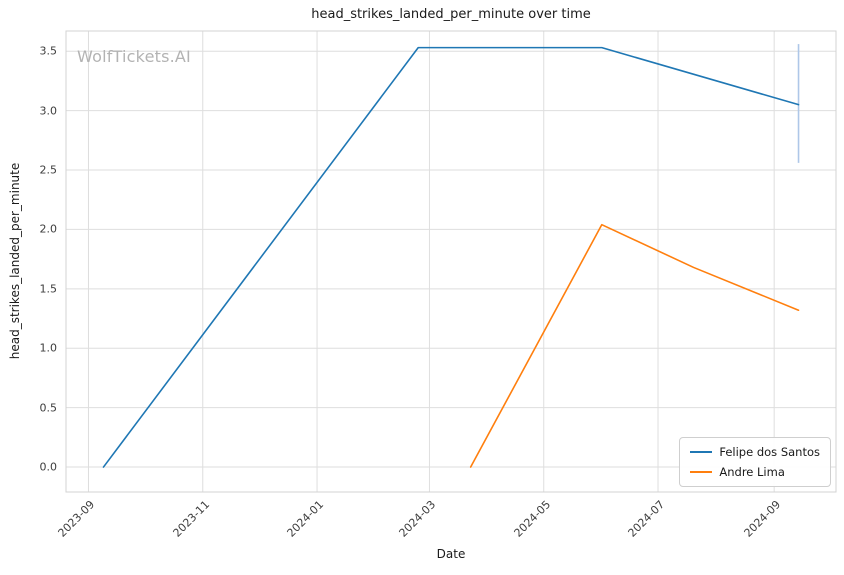 This screenshot has height=575, width=844. Describe the element at coordinates (15, 261) in the screenshot. I see `y-axis-label: head_strikes_landed_per_minute` at that location.